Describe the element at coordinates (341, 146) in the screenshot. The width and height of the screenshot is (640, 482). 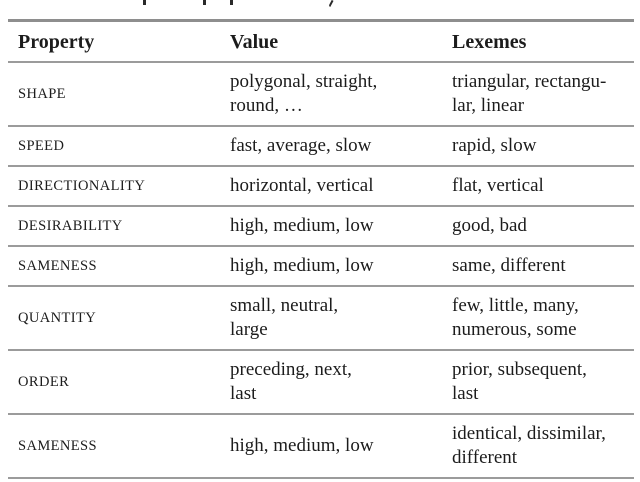
I see `value-cell: fast, average, slow` at that location.